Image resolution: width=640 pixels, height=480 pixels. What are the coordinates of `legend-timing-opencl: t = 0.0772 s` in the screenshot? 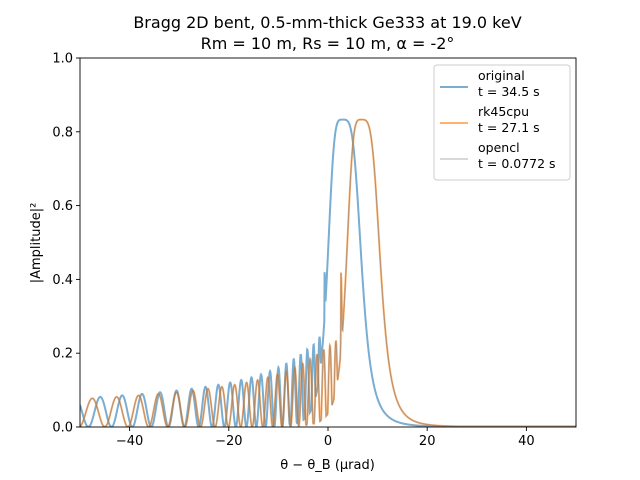 It's located at (517, 163).